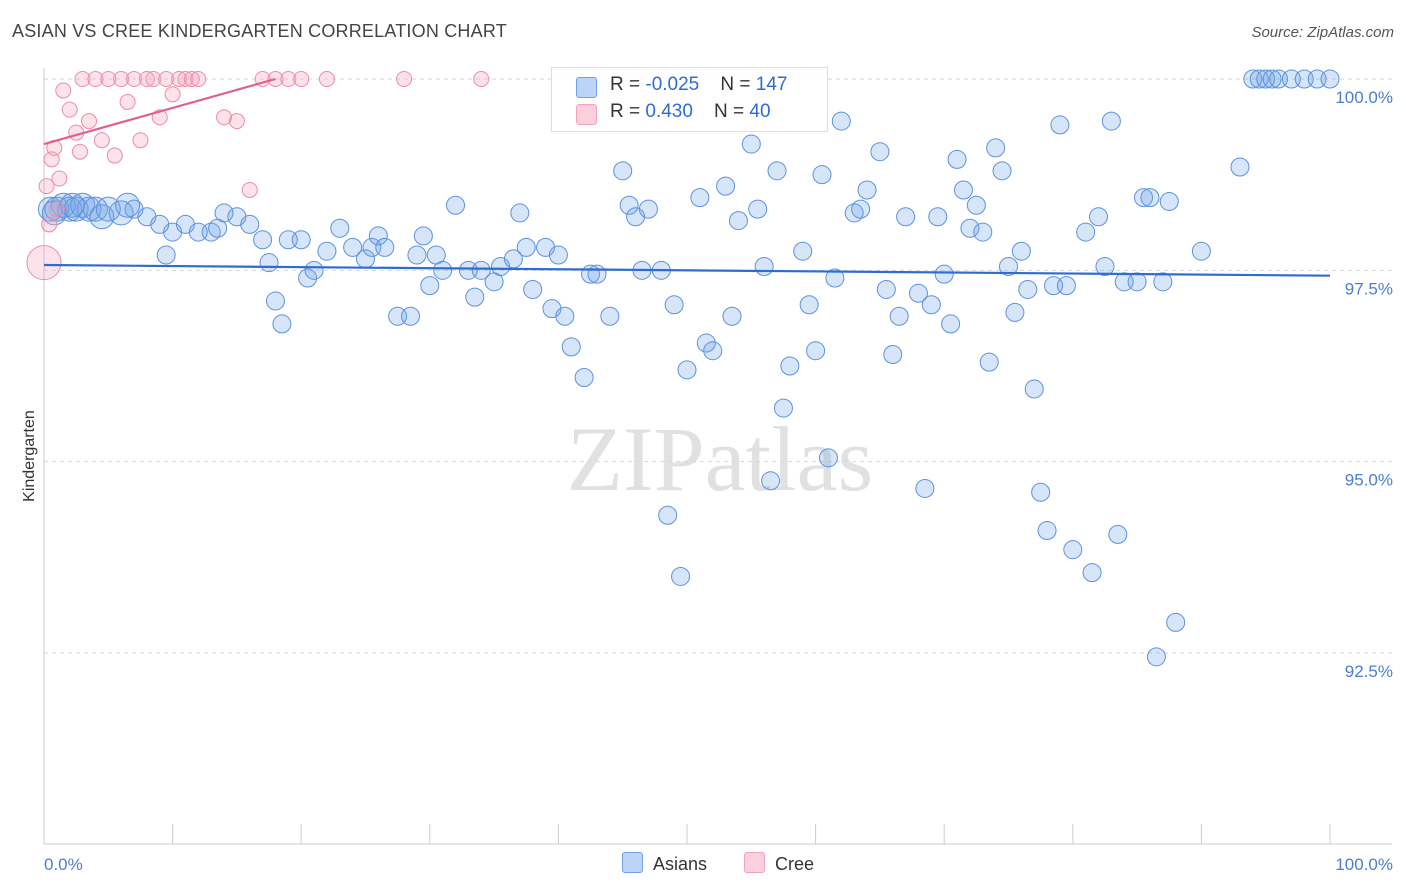  What do you see at coordinates (1369, 480) in the screenshot?
I see `y-tick-label: 95.0%` at bounding box center [1369, 480].